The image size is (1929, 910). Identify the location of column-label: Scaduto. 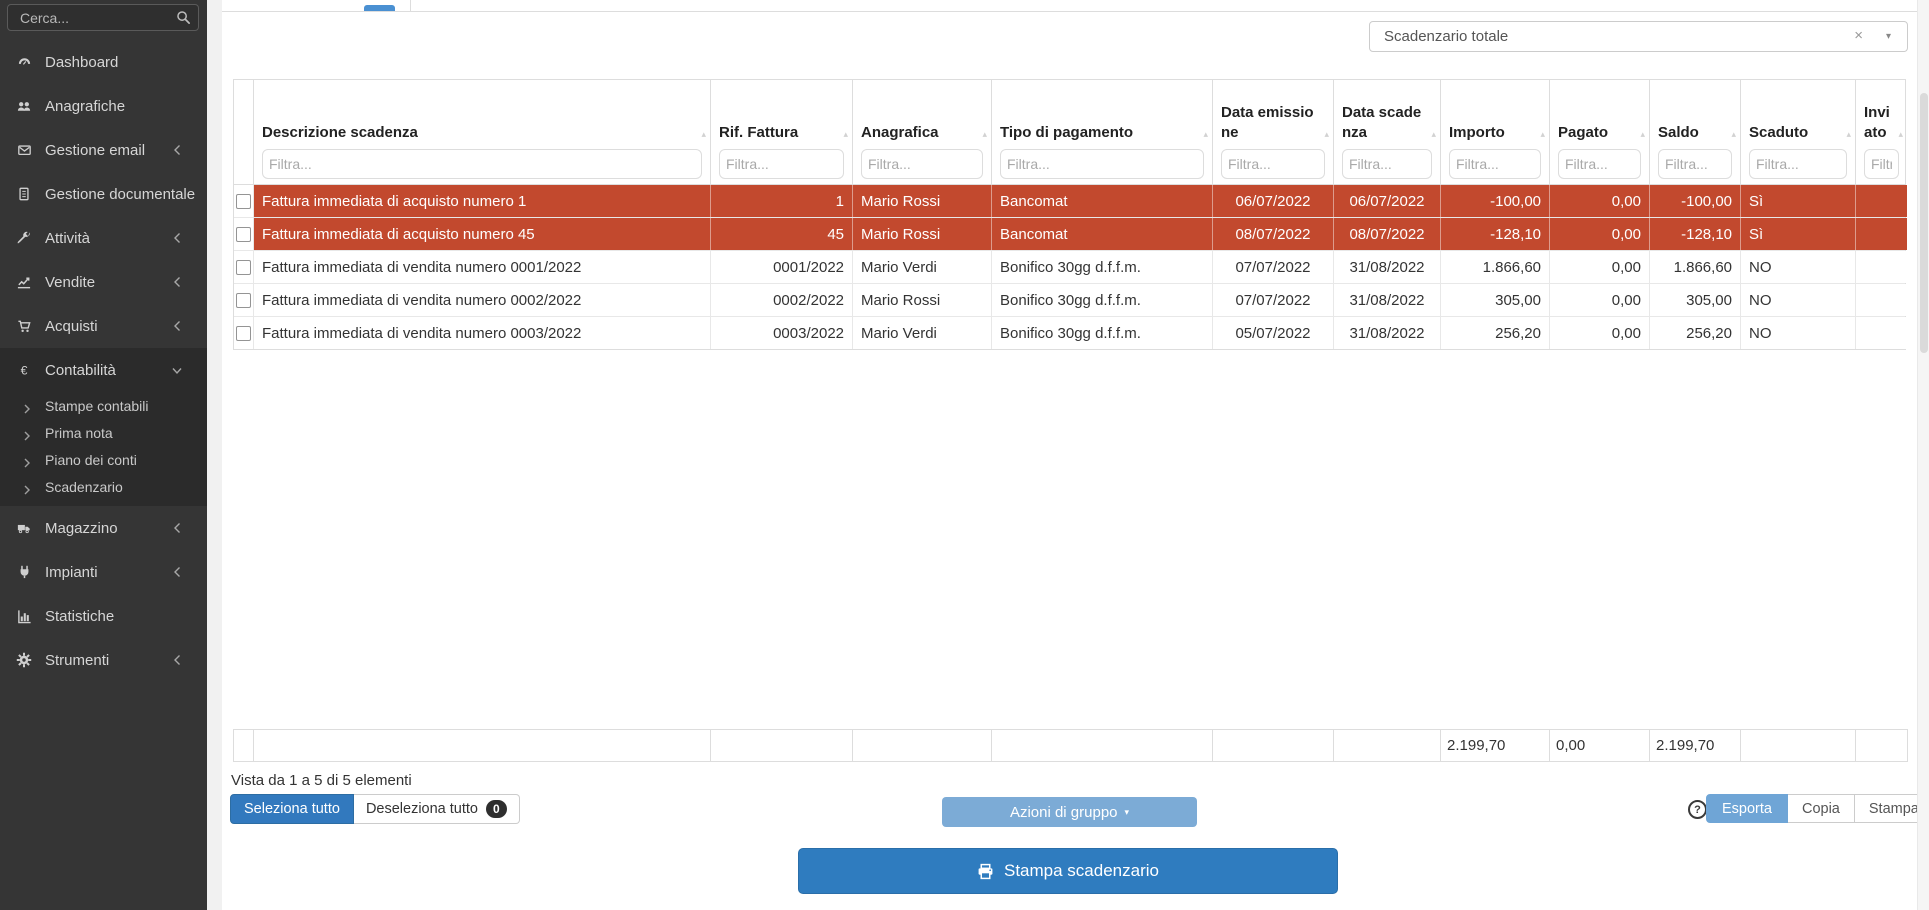
(1779, 132).